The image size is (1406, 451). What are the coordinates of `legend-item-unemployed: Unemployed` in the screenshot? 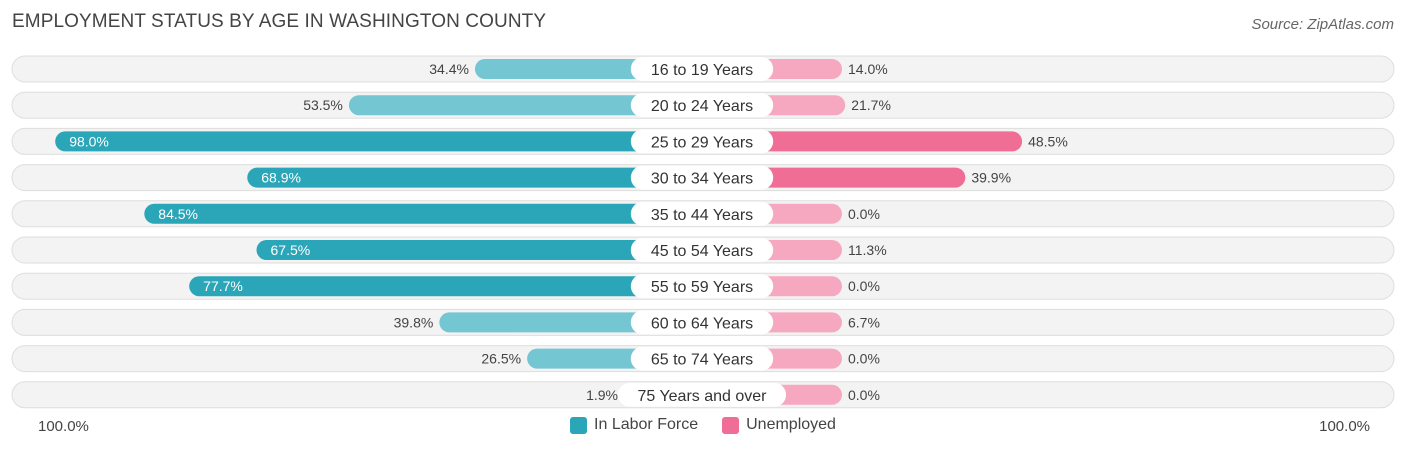 It's located at (779, 425).